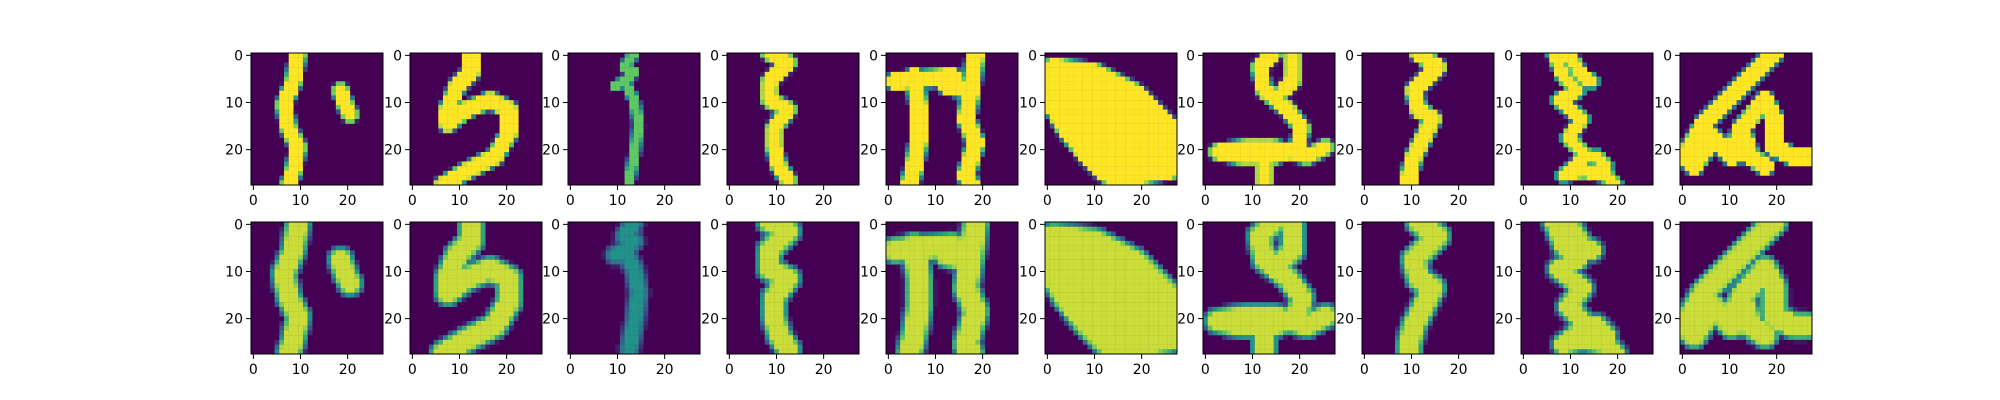  I want to click on x-tick-label: 20, so click(507, 370).